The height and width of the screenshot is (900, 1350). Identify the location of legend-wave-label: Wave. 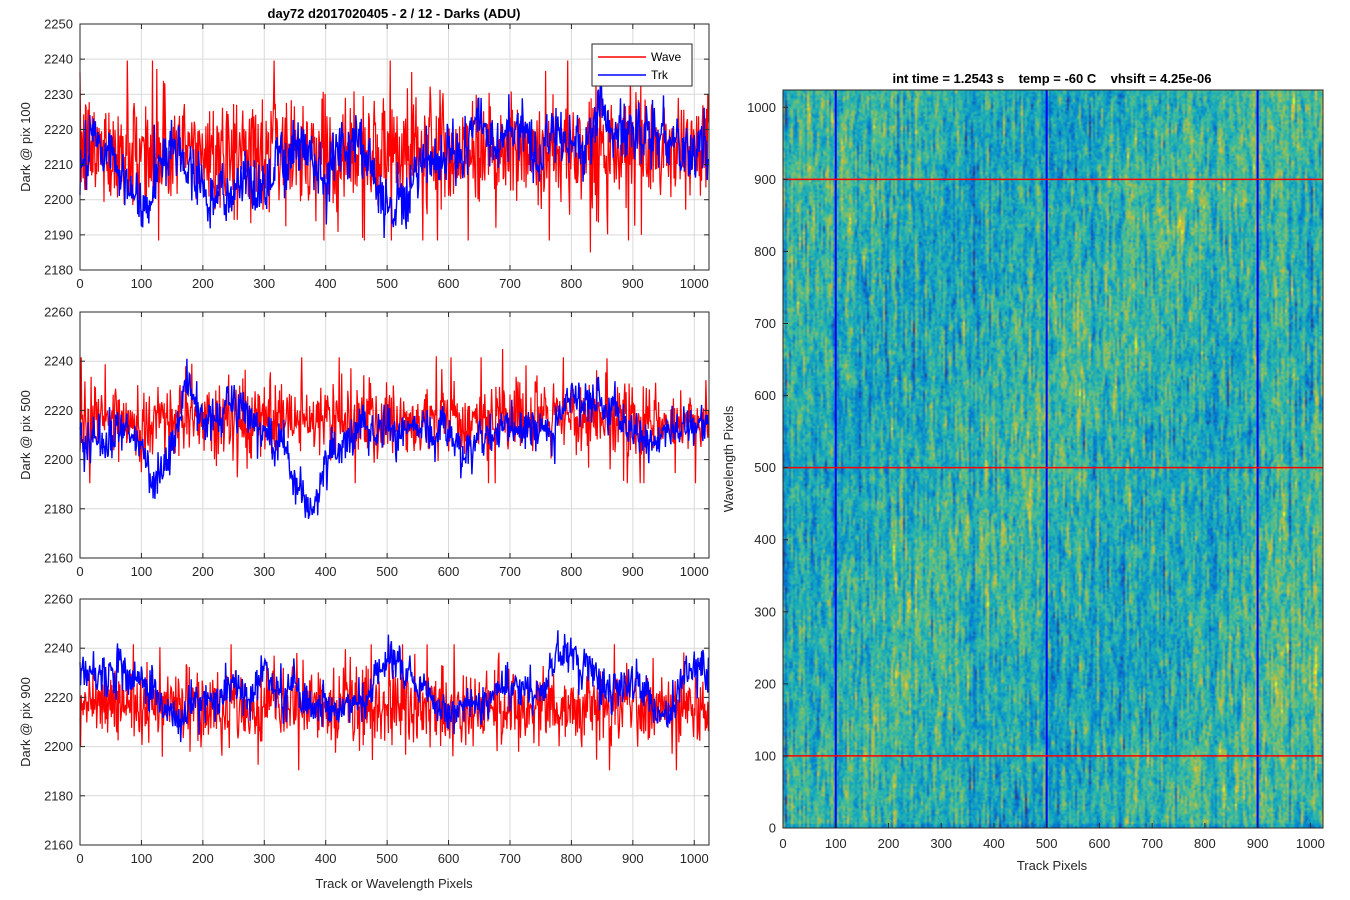
(666, 57).